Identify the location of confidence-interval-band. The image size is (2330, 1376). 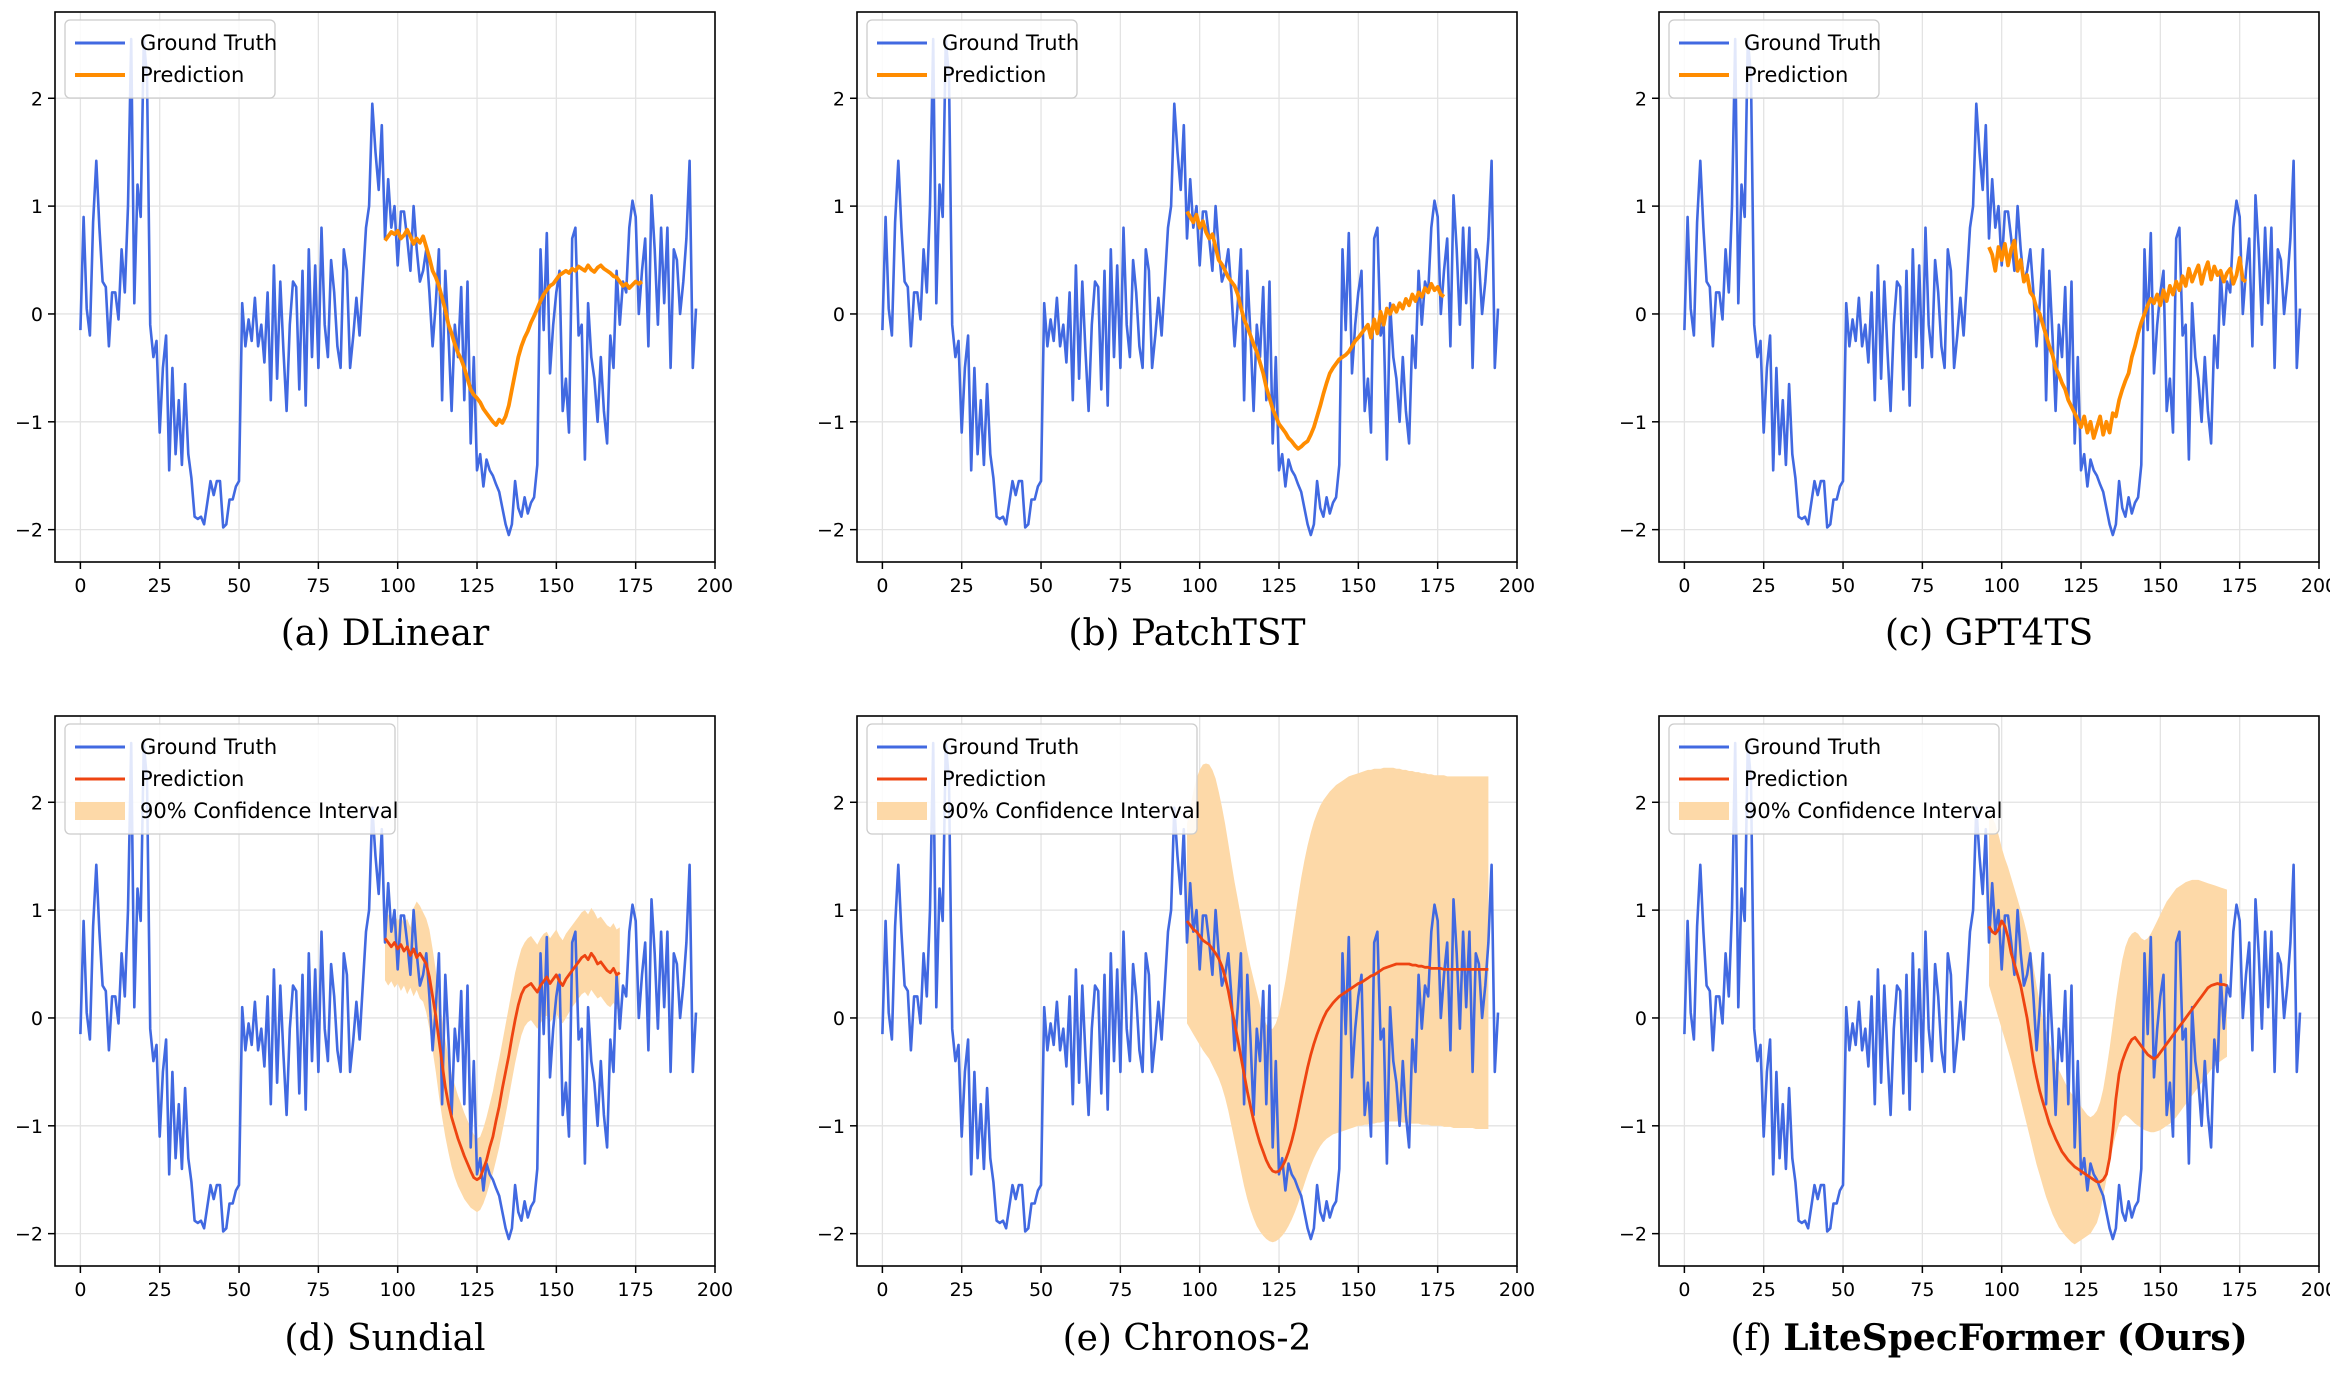
(502, 1057).